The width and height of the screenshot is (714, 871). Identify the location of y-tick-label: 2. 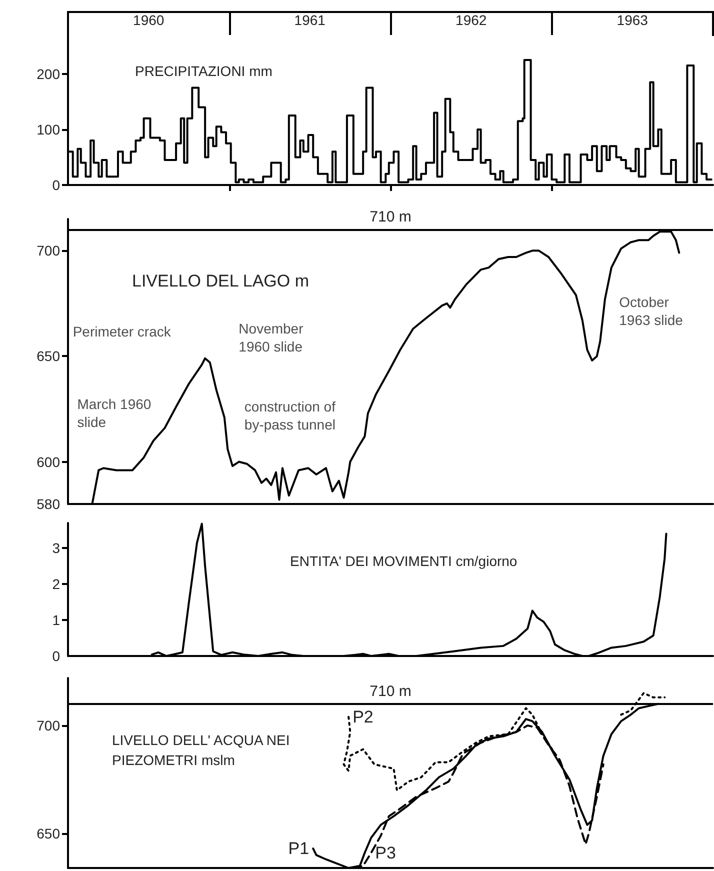
(56, 584).